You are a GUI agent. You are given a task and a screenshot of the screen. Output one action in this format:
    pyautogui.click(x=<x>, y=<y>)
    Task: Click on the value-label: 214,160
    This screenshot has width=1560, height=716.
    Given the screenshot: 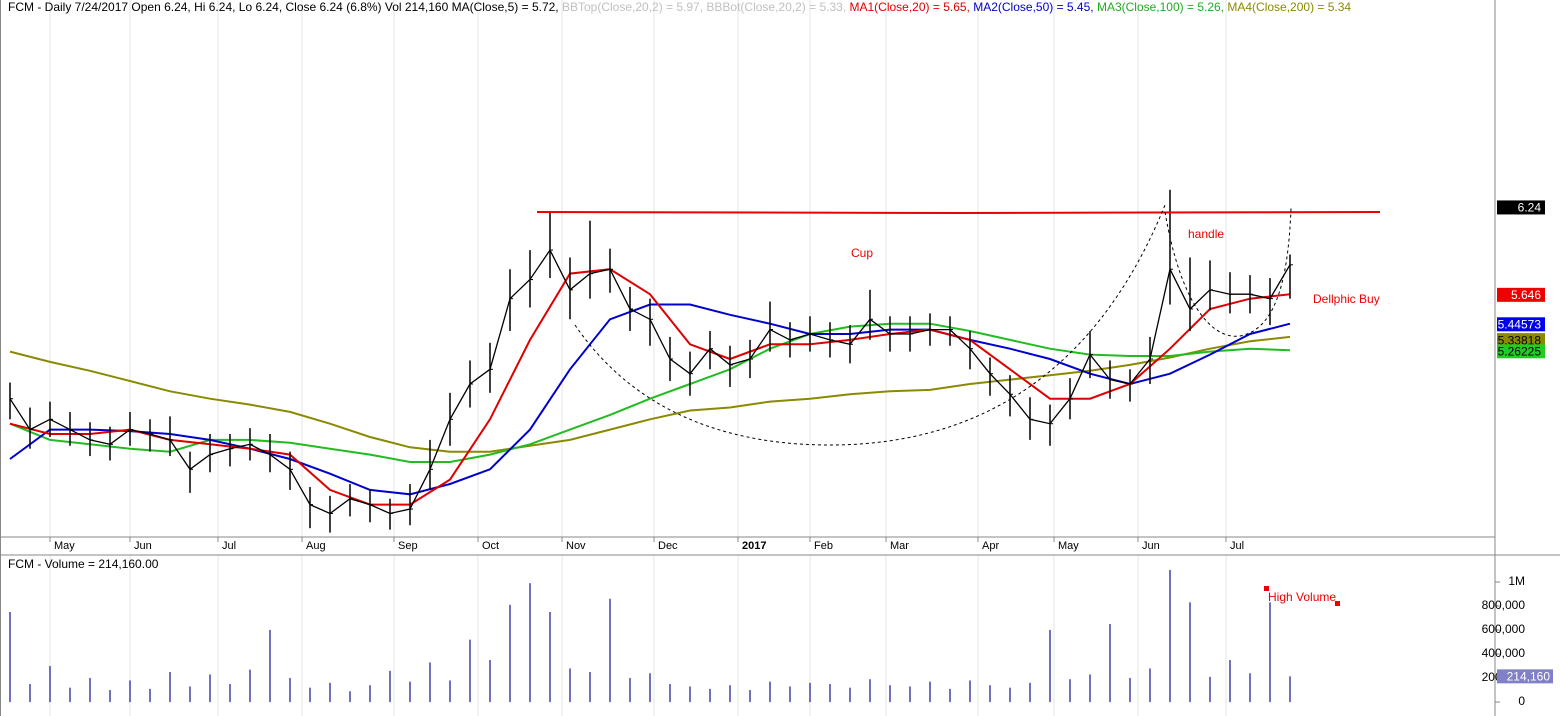 What is the action you would take?
    pyautogui.click(x=1529, y=677)
    